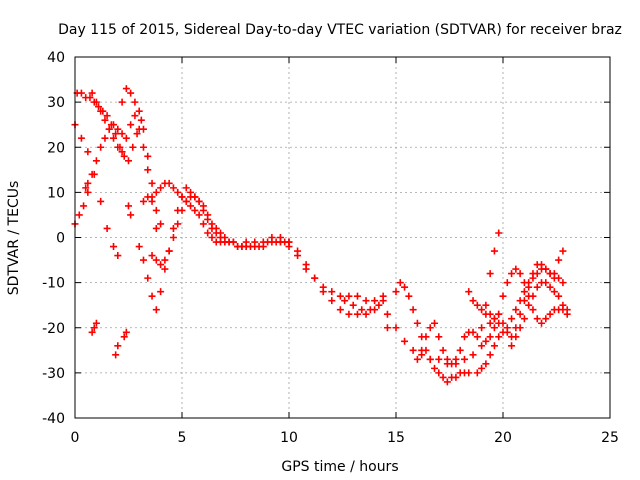 This screenshot has width=640, height=480. Describe the element at coordinates (53, 374) in the screenshot. I see `y-tick-label: -30` at that location.